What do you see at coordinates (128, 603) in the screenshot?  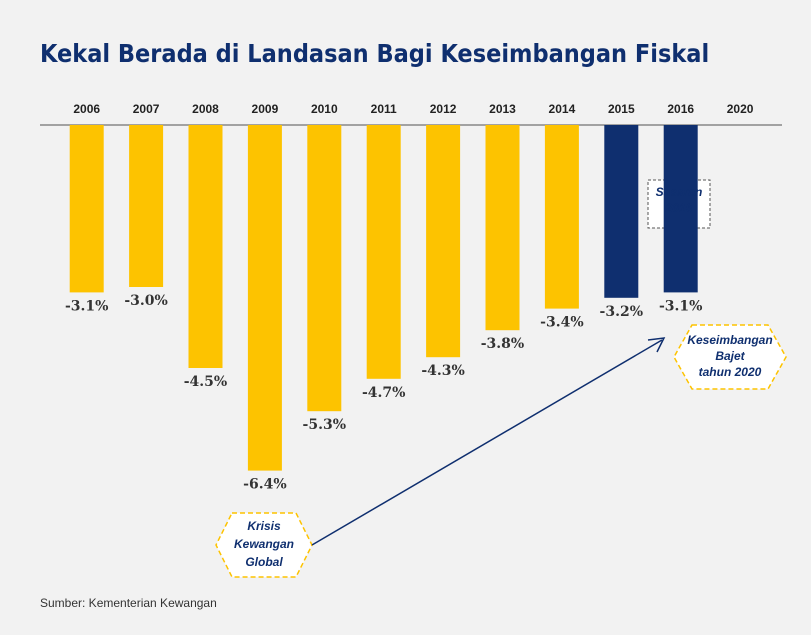 I see `source: Sumber: Kementerian Kewangan` at bounding box center [128, 603].